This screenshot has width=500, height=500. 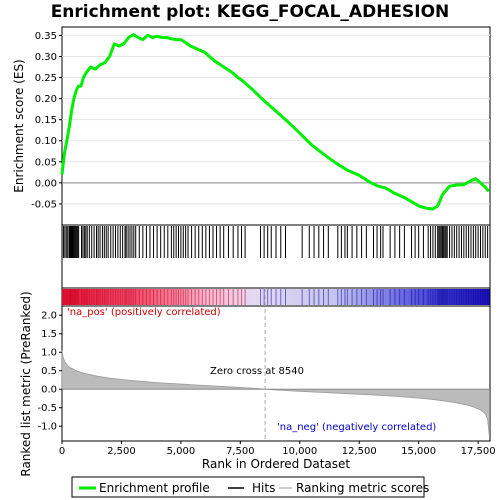 I want to click on legend-label-ranking: Ranking metric scores, so click(x=362, y=488).